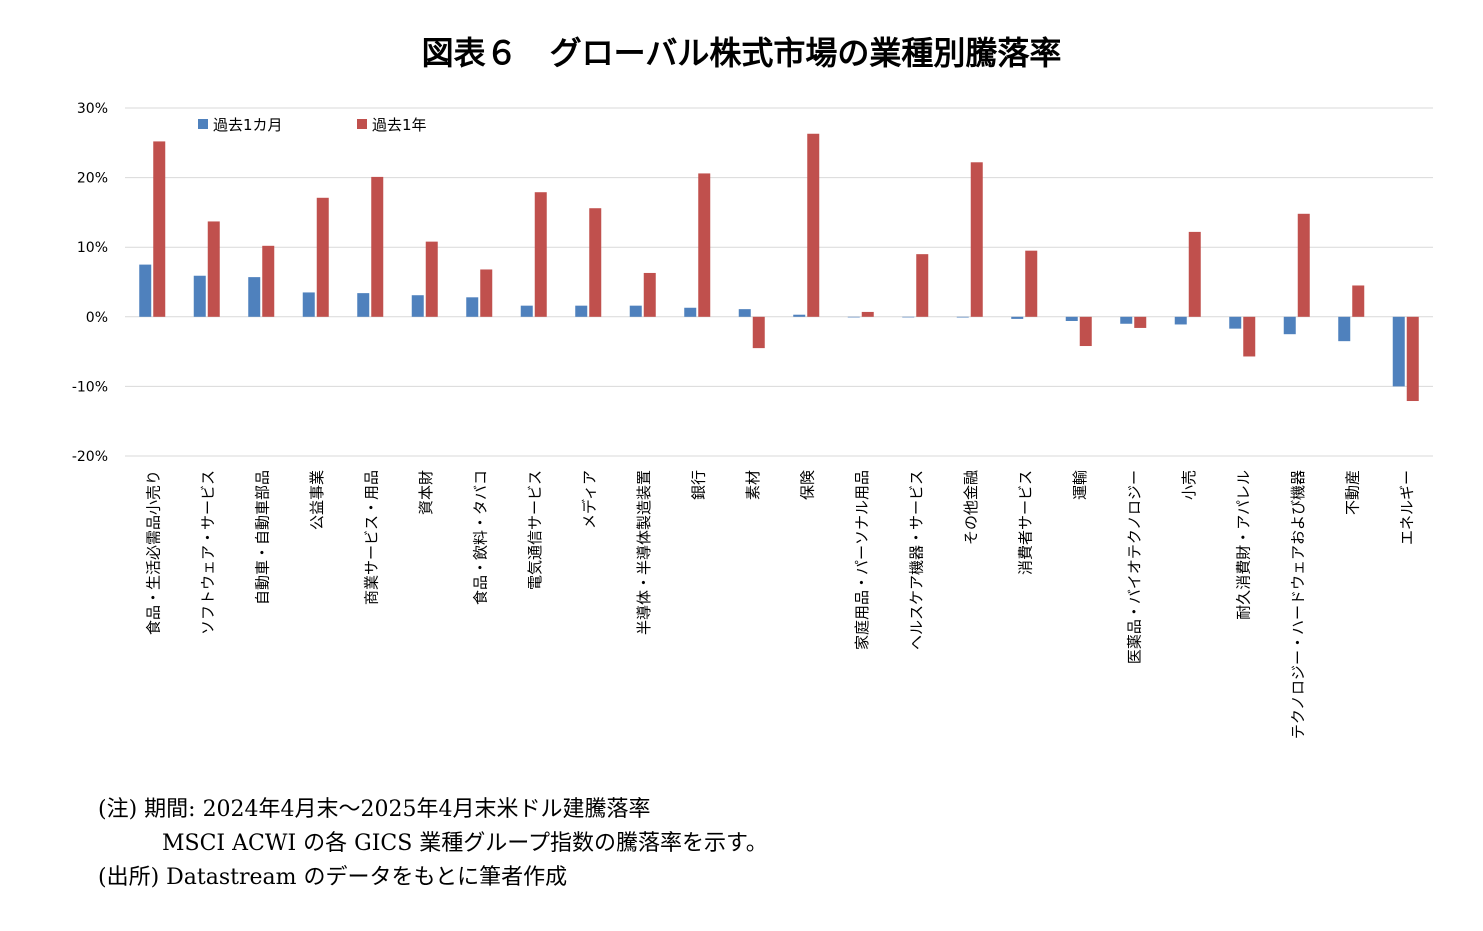 The width and height of the screenshot is (1483, 931). Describe the element at coordinates (1080, 485) in the screenshot. I see `category-label: 運輸` at that location.